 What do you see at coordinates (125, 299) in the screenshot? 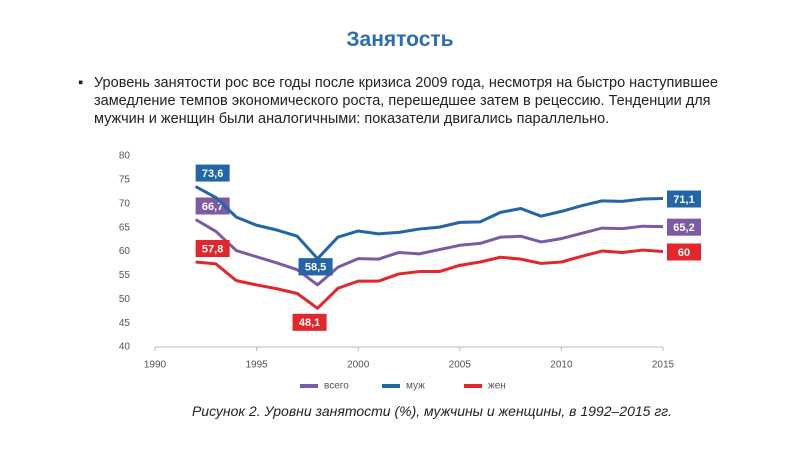
I see `y-tick-label: 50` at bounding box center [125, 299].